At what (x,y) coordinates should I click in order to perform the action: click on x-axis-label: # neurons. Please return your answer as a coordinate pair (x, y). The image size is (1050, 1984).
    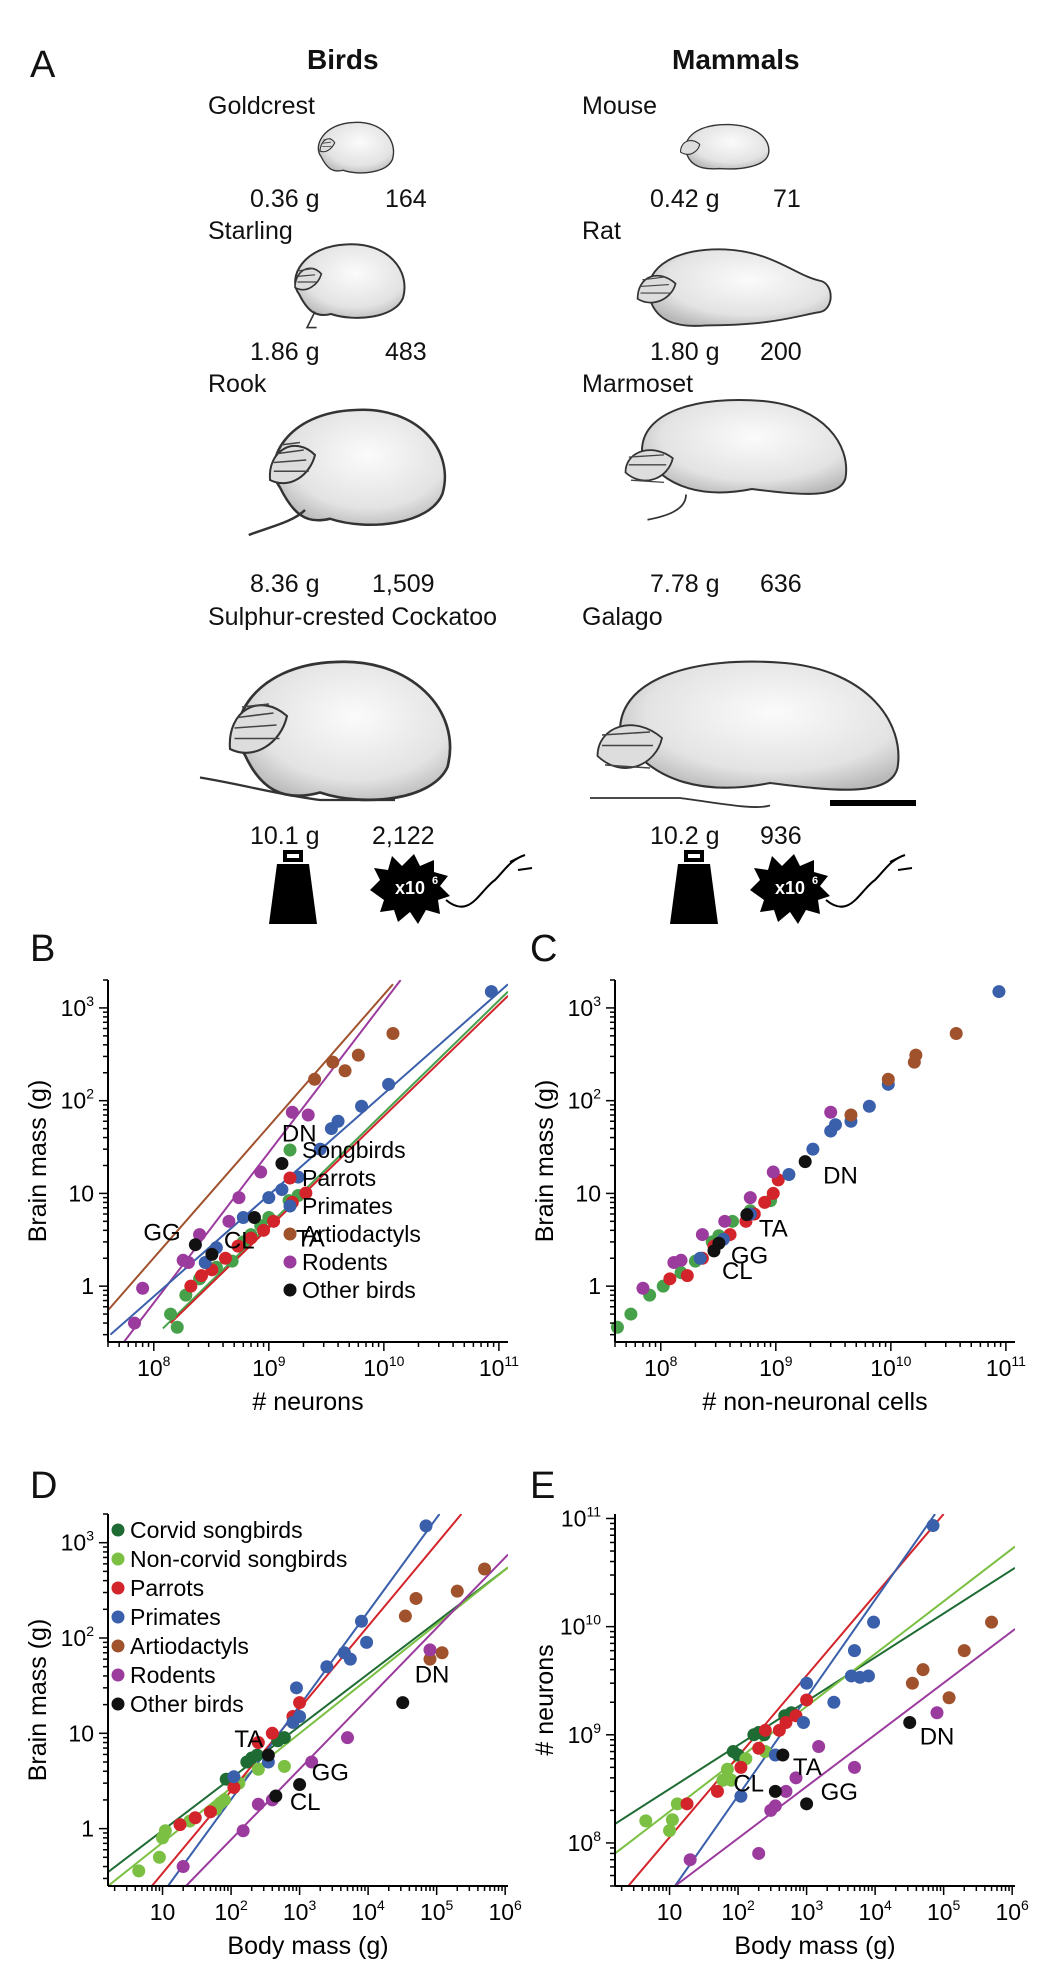
    Looking at the image, I should click on (307, 1402).